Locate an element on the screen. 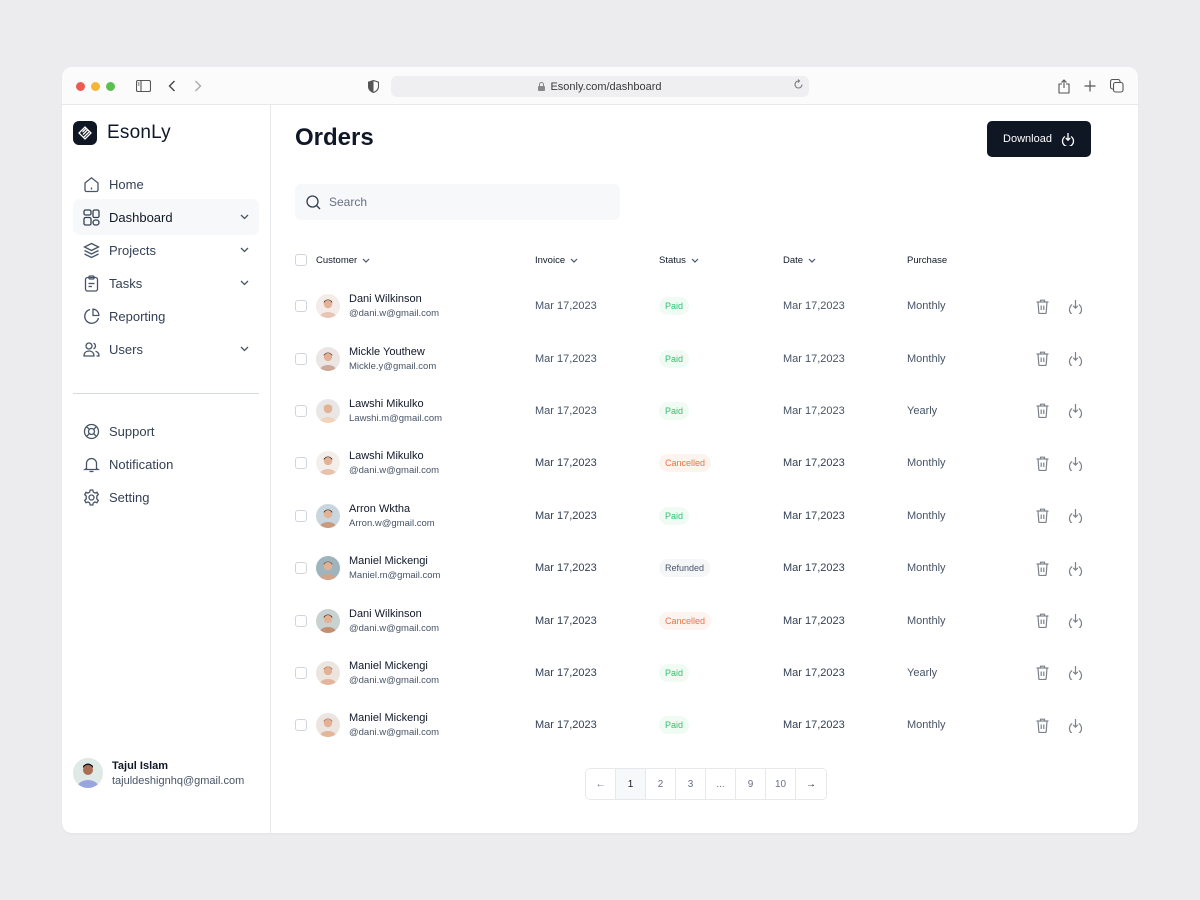 The image size is (1200, 900). search-field is located at coordinates (457, 202).